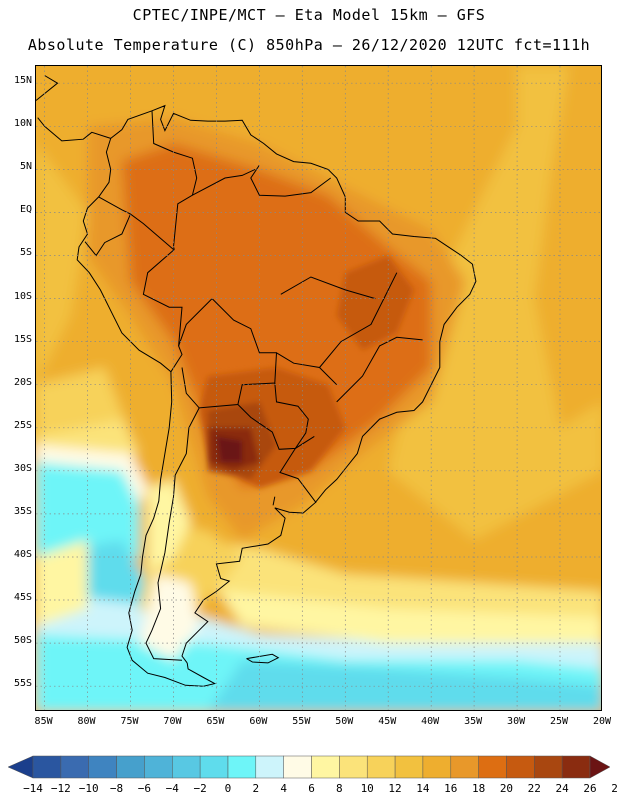 The image size is (618, 800). Describe the element at coordinates (590, 788) in the screenshot. I see `colorbar-label: 26` at that location.